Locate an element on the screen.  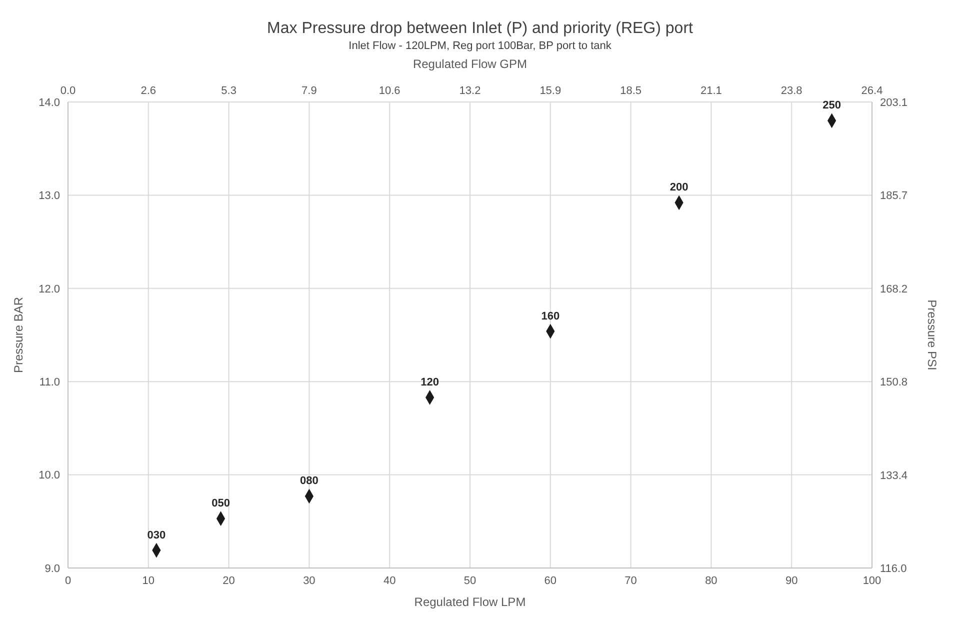
x-tick-label: 0 is located at coordinates (68, 580).